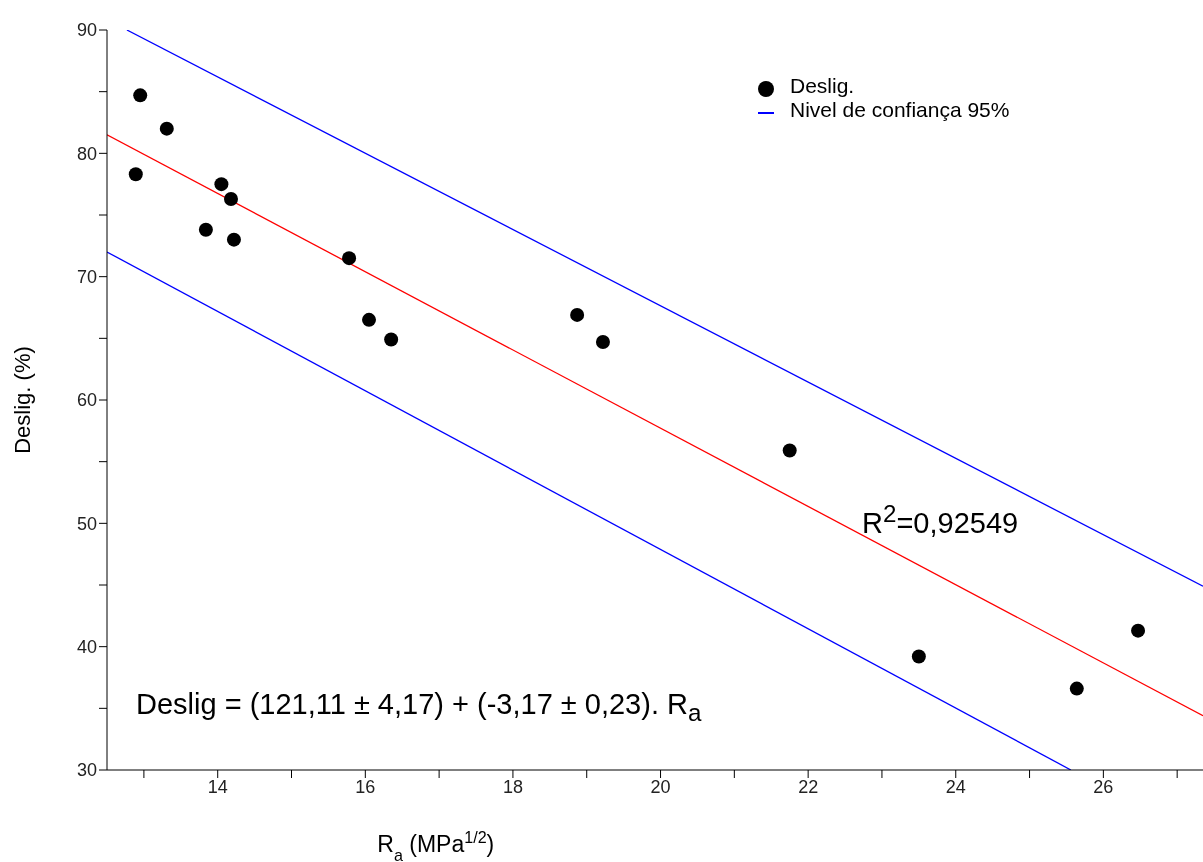 The height and width of the screenshot is (862, 1203). Describe the element at coordinates (660, 786) in the screenshot. I see `x-tick-label: 20` at that location.